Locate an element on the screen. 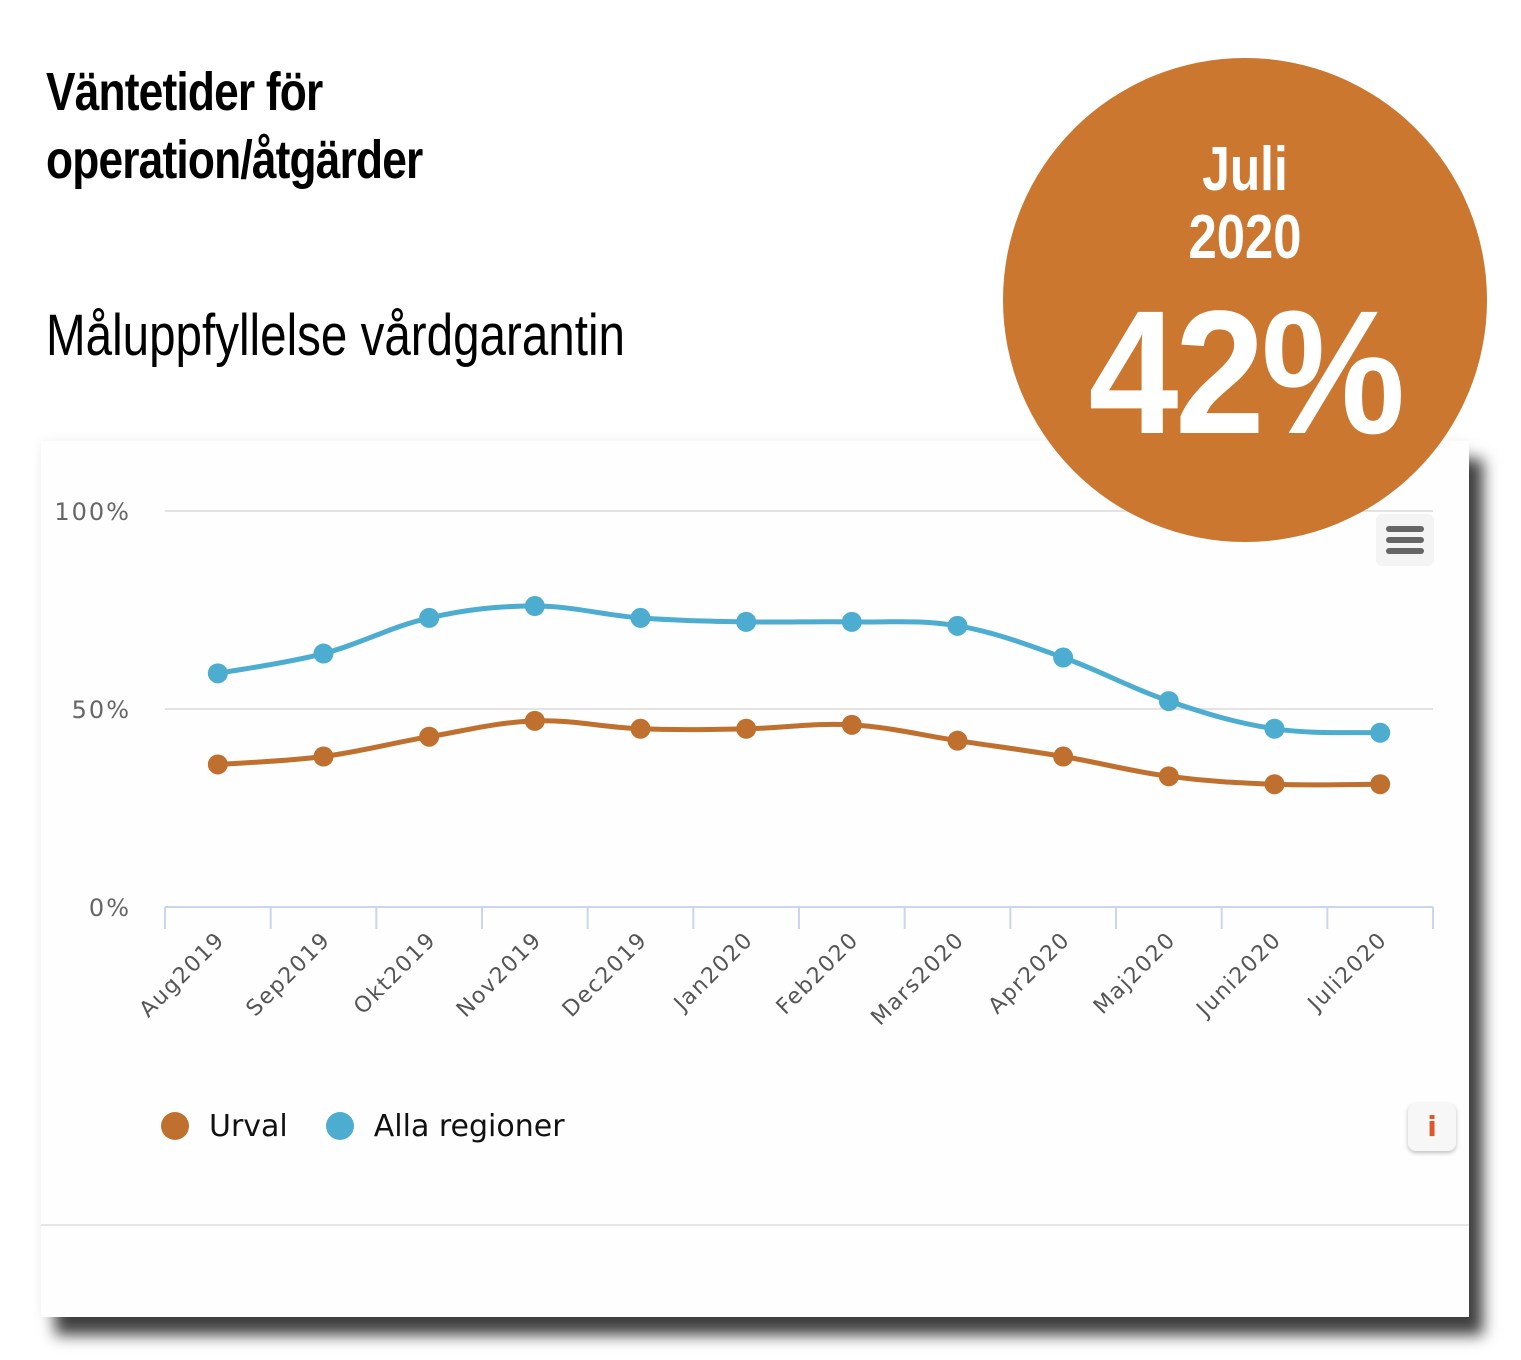 This screenshot has height=1360, width=1521. y-tick-label: 50% is located at coordinates (101, 710).